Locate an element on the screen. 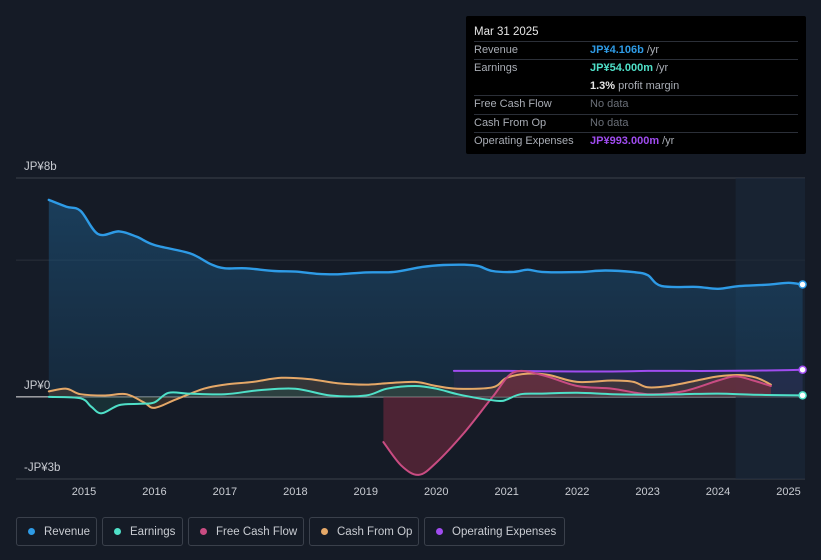  x-tick-label: 2016 is located at coordinates (154, 492).